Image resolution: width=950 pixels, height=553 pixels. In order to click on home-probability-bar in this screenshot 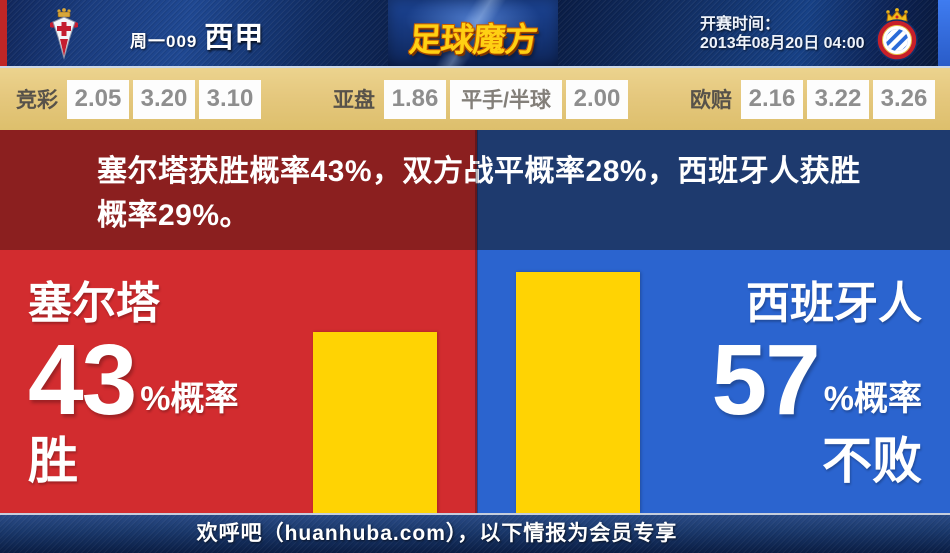, I will do `click(375, 422)`.